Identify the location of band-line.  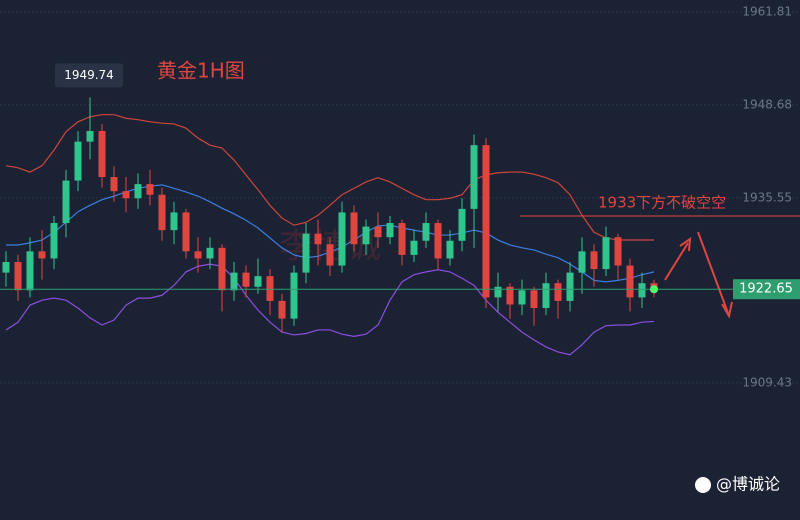
(330, 309).